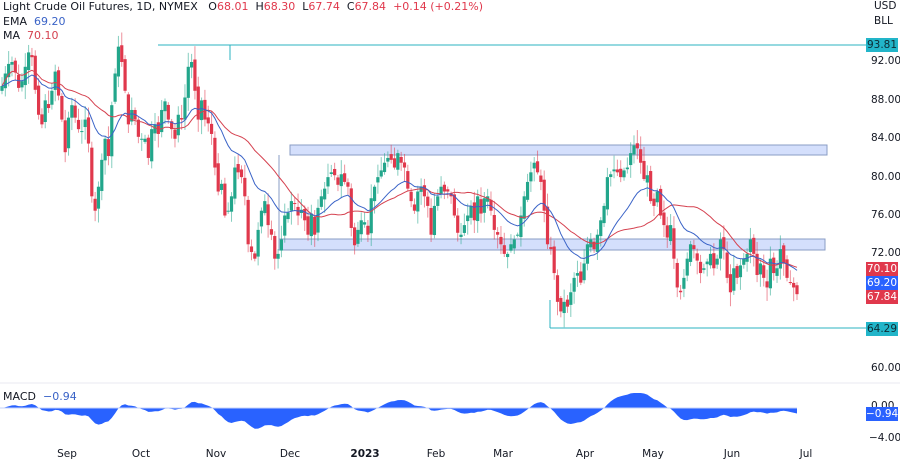 The height and width of the screenshot is (465, 900). I want to click on ma-value: 70.10, so click(43, 35).